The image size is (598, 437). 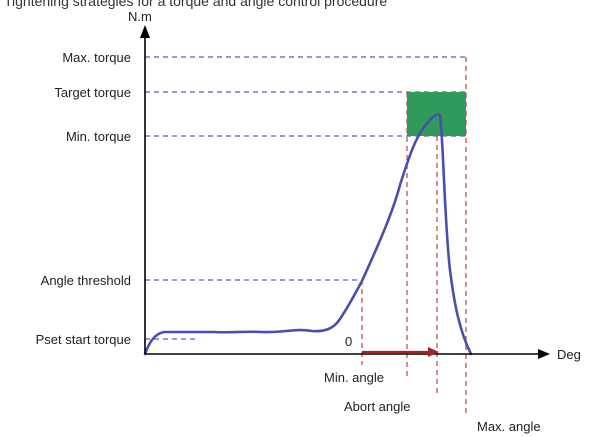 I want to click on angle-window-arrow, so click(x=400, y=352).